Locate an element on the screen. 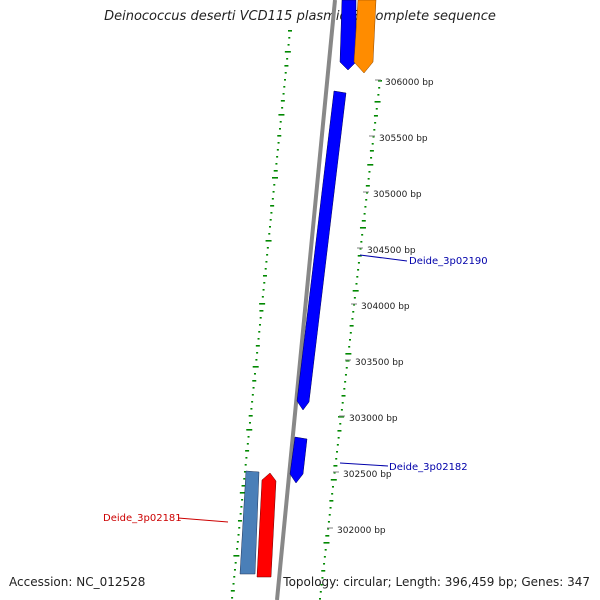  gene-label-deide-3p02181: Deide_3p02181 is located at coordinates (142, 518).